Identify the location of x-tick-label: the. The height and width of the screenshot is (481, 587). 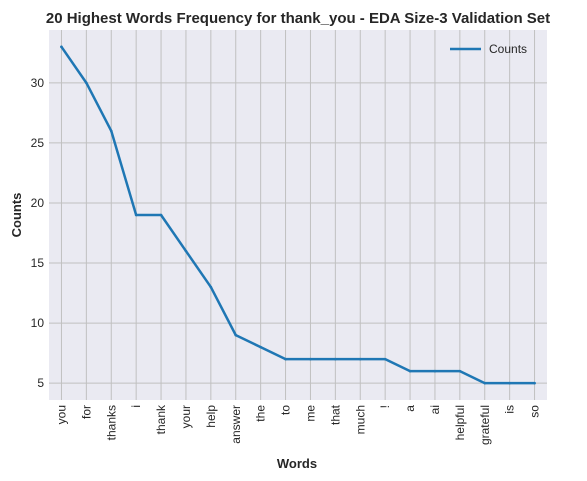
(261, 413).